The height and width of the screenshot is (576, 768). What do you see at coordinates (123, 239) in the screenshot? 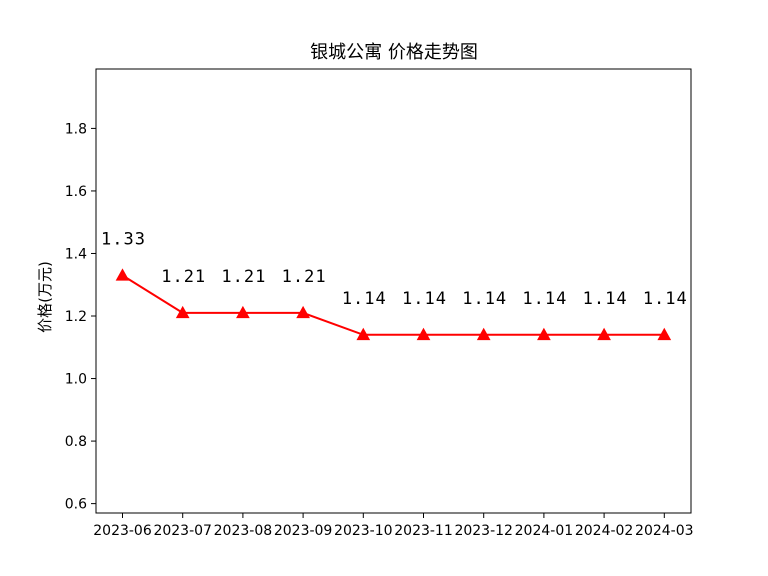
I see `data-label: 1.33` at bounding box center [123, 239].